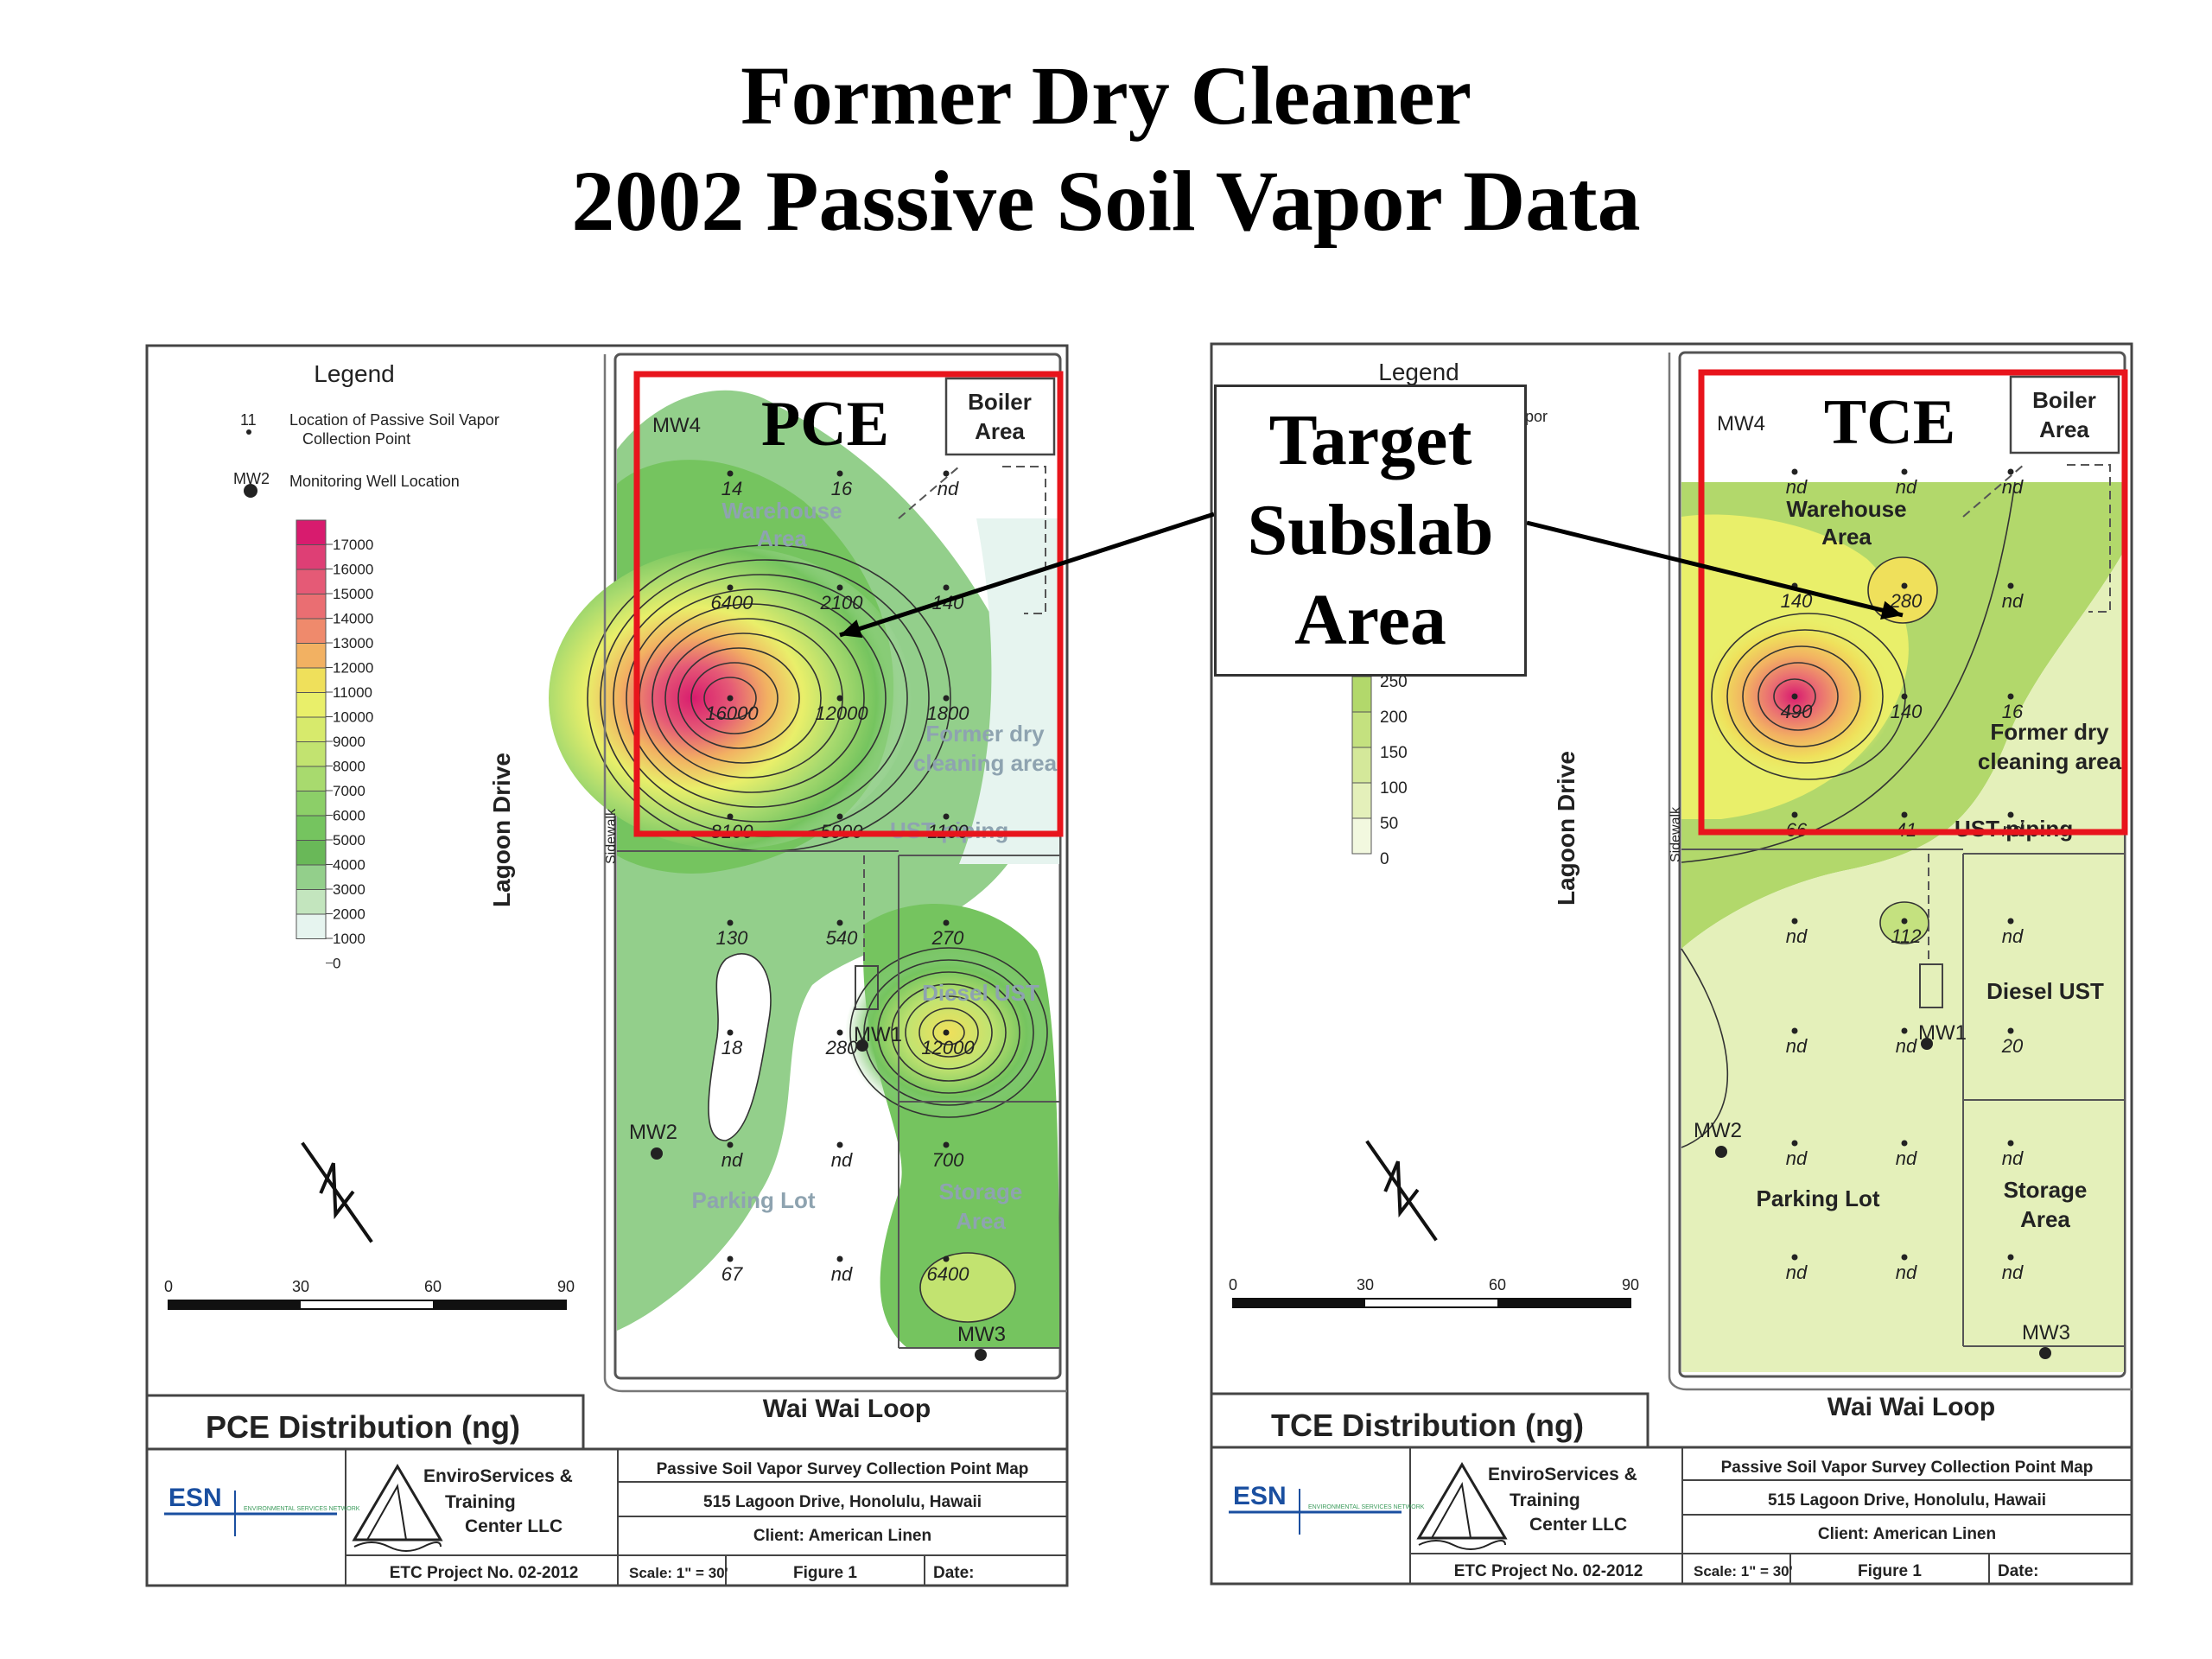 This screenshot has width=2212, height=1659. What do you see at coordinates (1741, 423) in the screenshot?
I see `monitoring-well-label: MW4` at bounding box center [1741, 423].